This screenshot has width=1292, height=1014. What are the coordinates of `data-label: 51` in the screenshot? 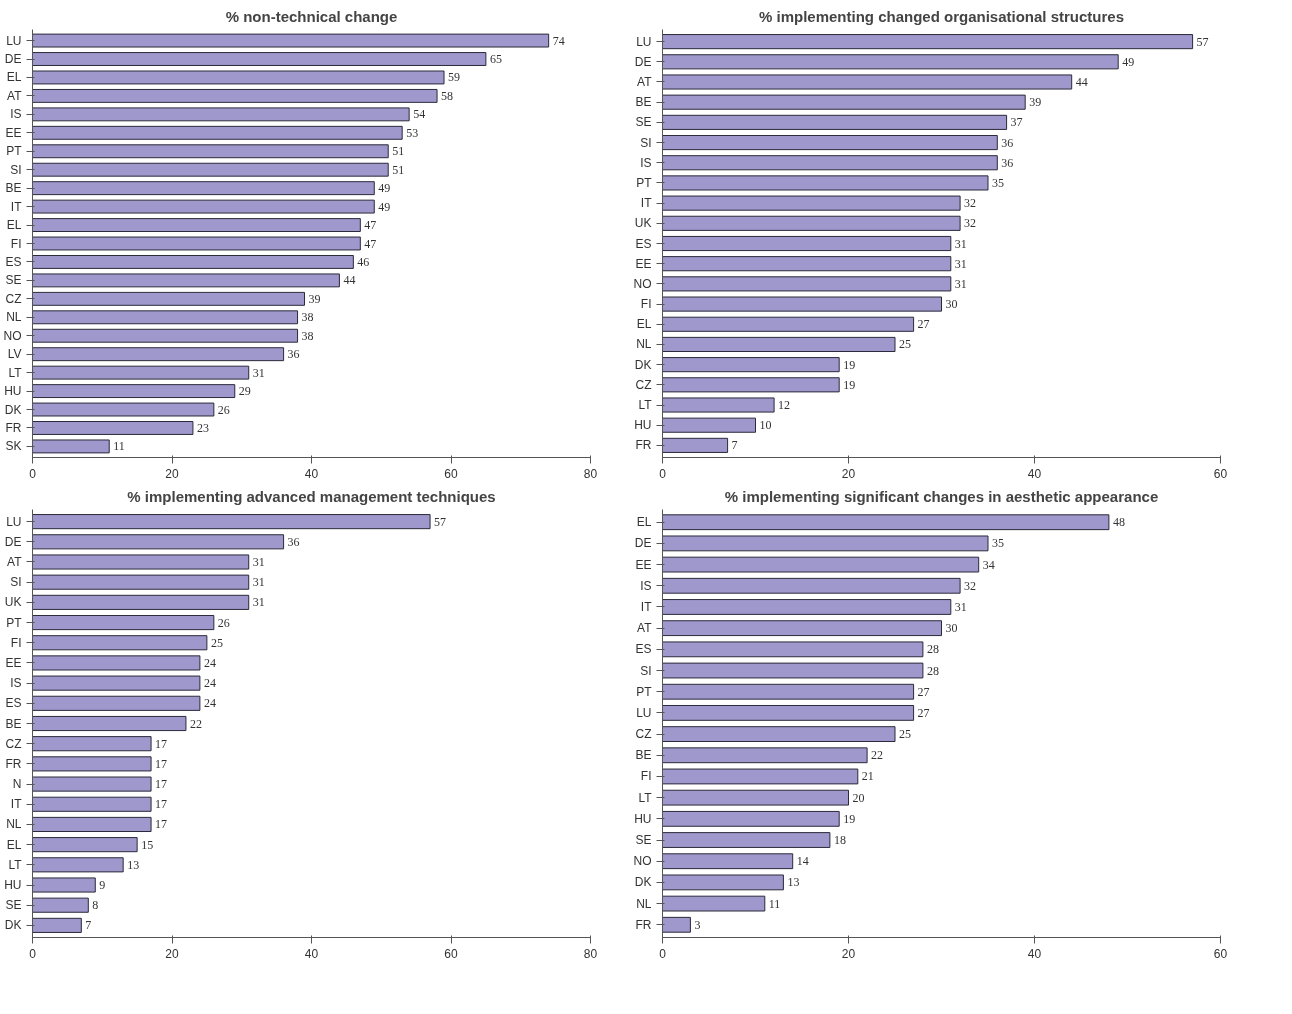 It's located at (398, 151).